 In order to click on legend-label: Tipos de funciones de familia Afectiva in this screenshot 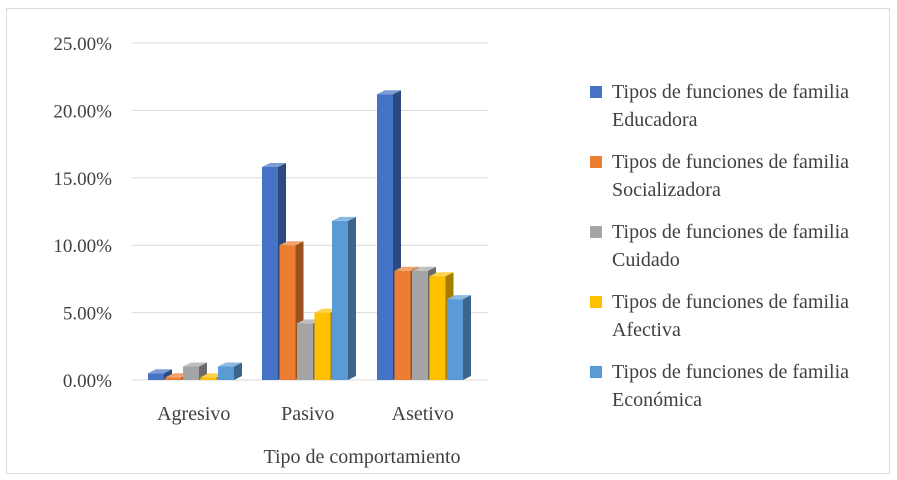, I will do `click(731, 316)`.